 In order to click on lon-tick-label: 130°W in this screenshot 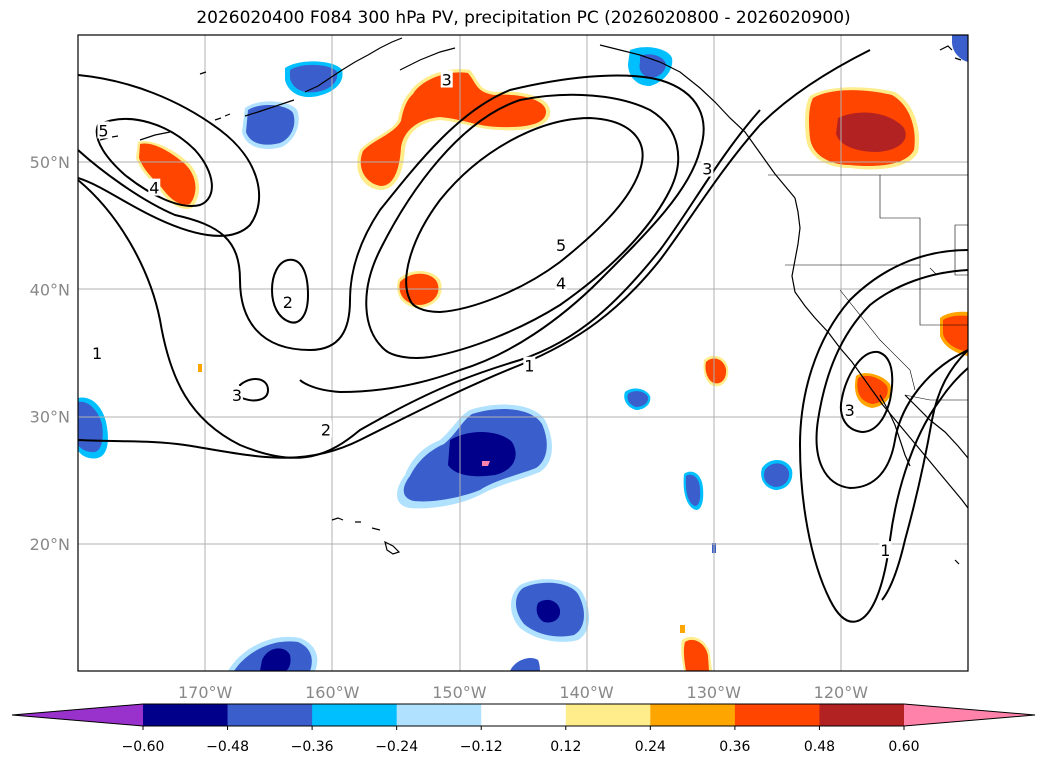, I will do `click(714, 692)`.